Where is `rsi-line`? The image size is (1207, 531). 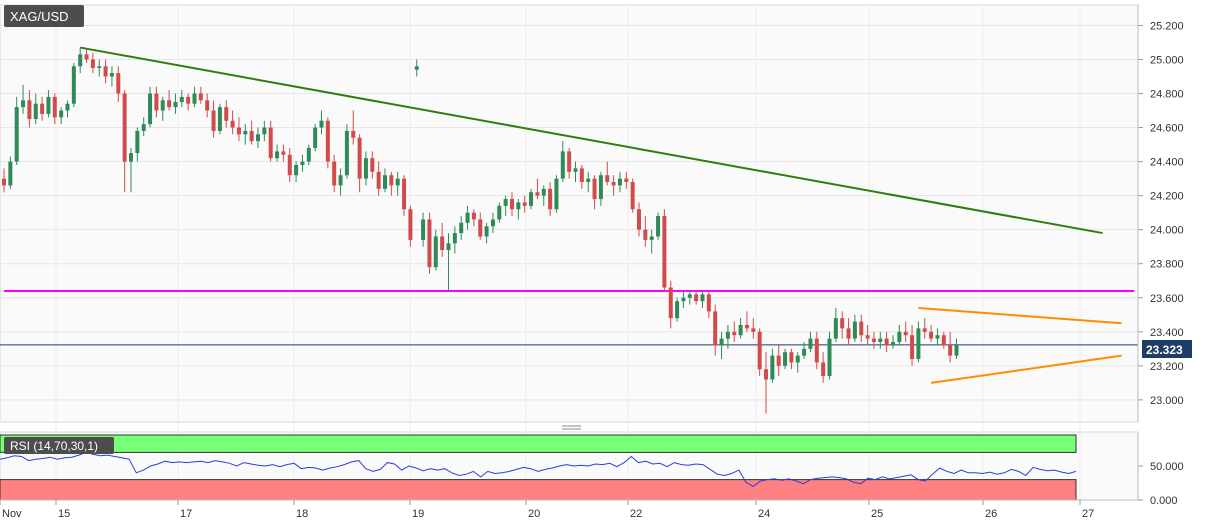 rsi-line is located at coordinates (538, 469).